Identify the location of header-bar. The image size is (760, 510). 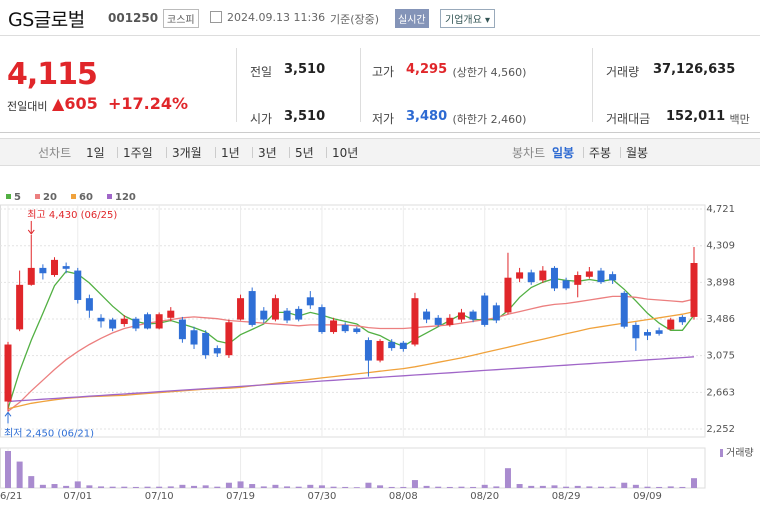
(380, 18).